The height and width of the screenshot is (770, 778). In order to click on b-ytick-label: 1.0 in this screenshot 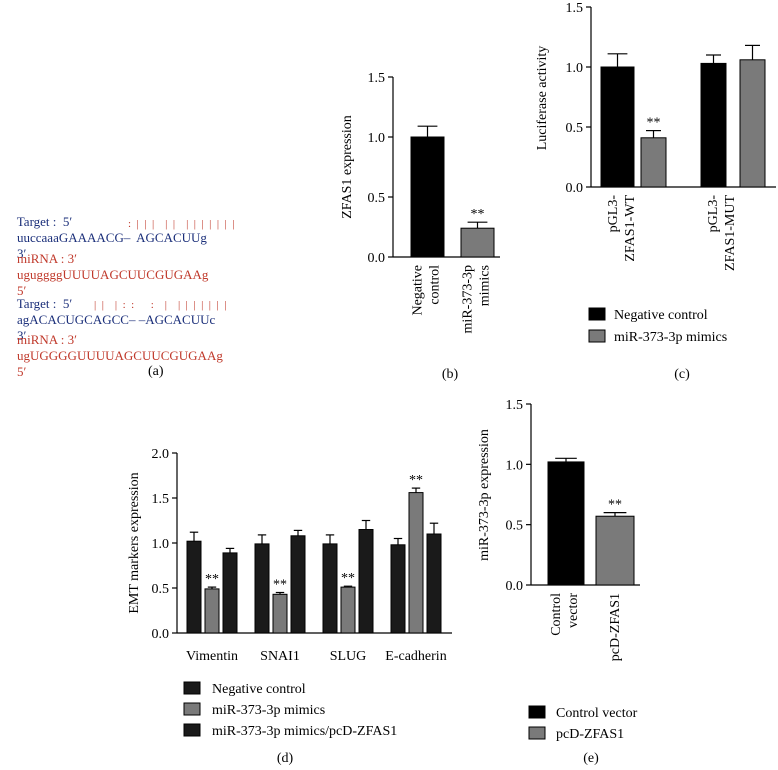, I will do `click(377, 138)`.